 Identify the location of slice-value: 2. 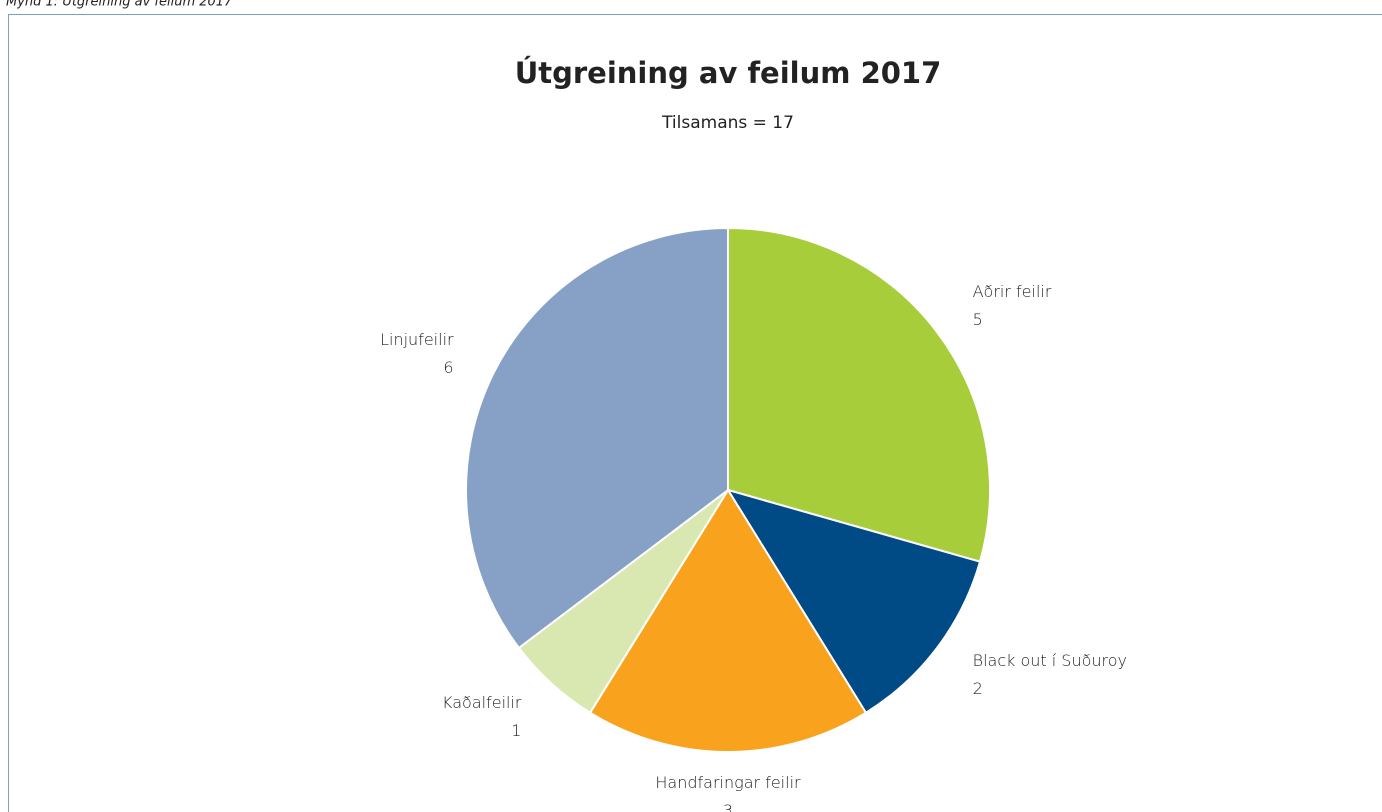
(978, 688).